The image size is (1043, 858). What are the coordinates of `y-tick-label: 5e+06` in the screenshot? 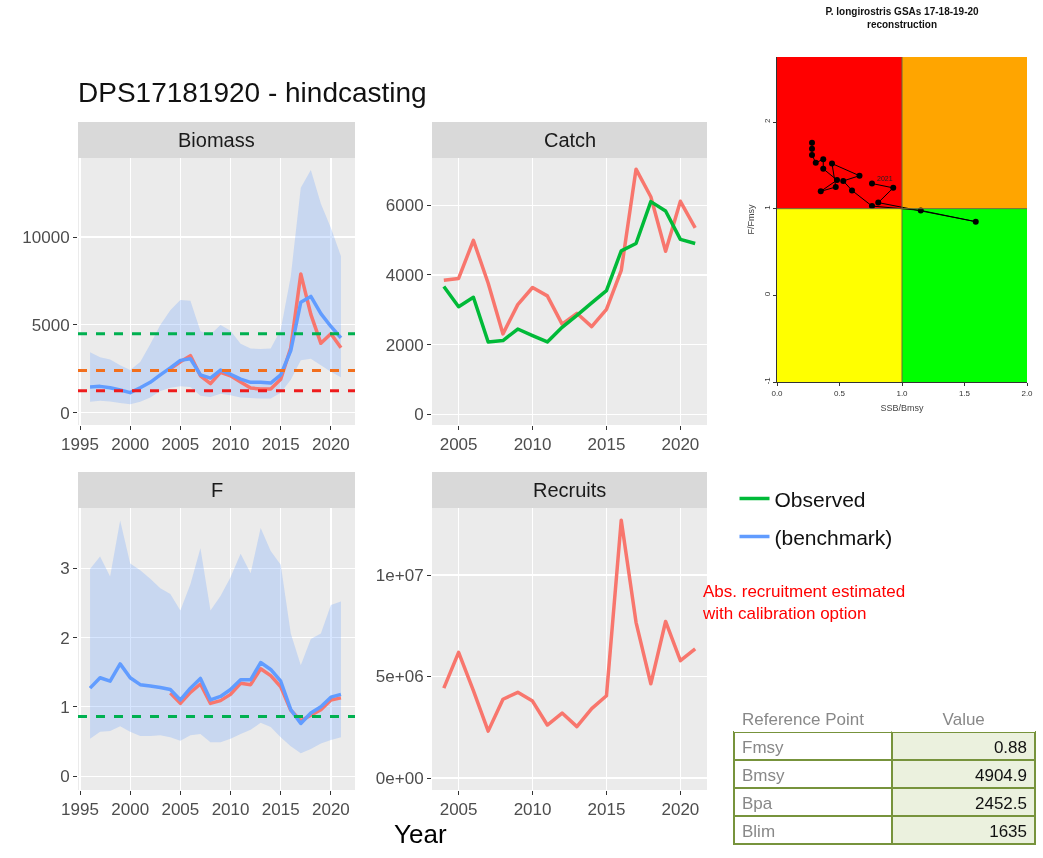 It's located at (399, 677).